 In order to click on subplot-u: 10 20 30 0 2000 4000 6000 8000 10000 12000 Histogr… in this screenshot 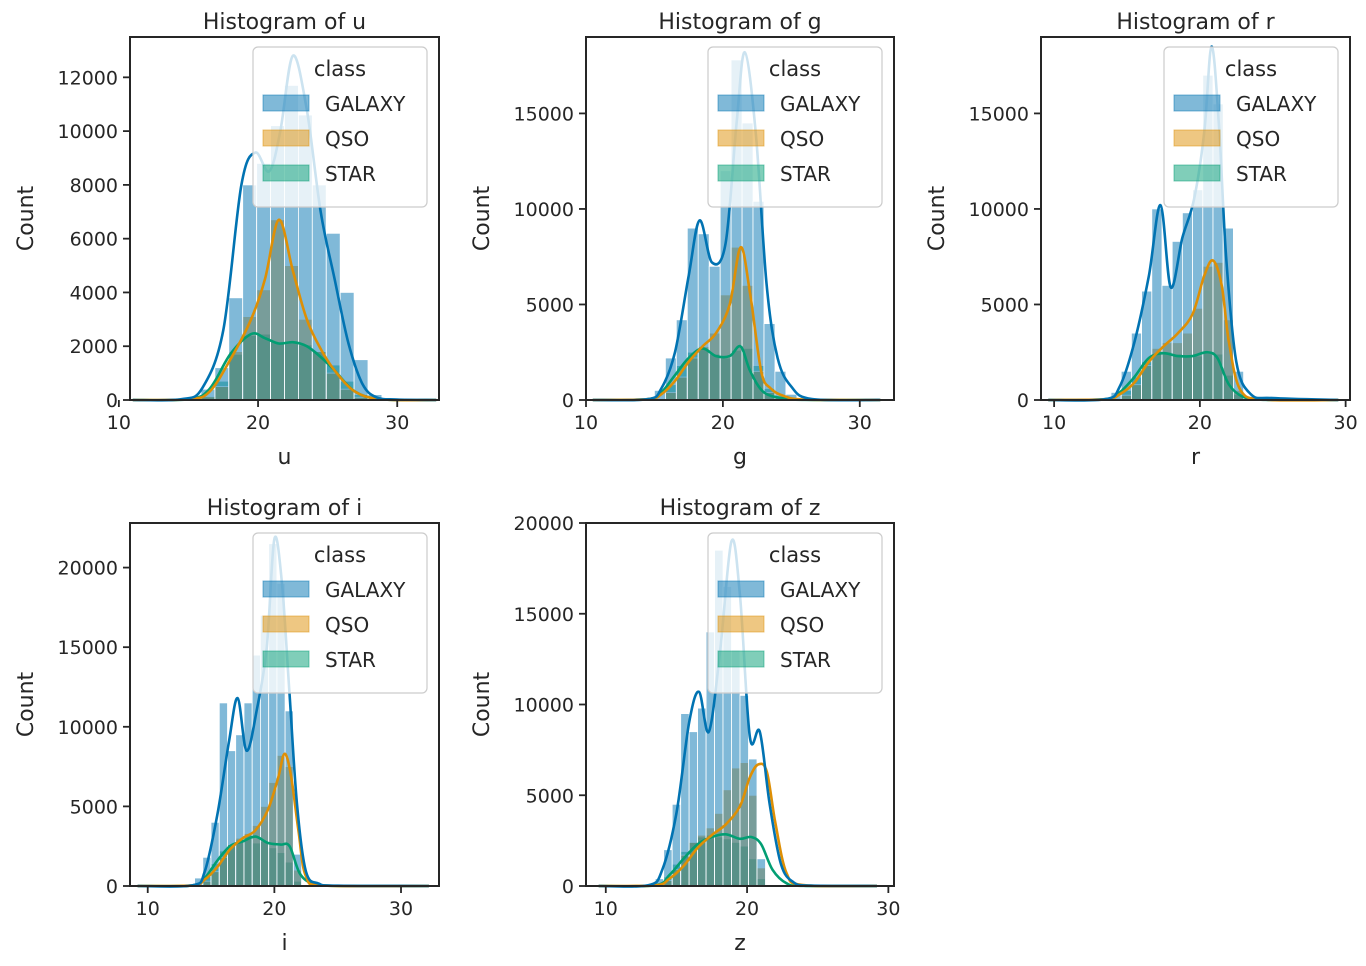, I will do `click(227, 240)`.